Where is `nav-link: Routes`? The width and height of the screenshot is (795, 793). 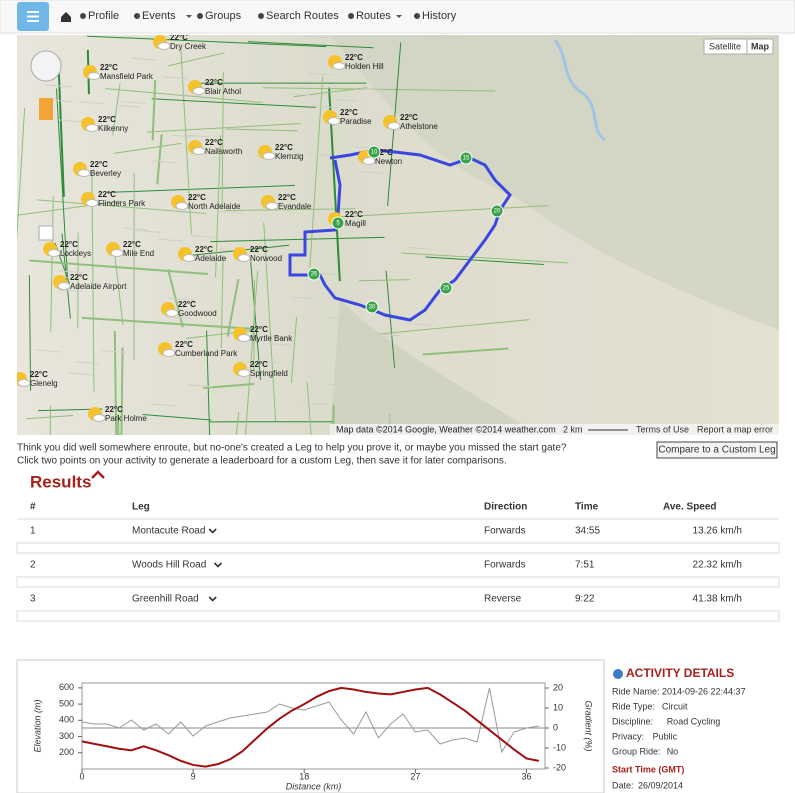
nav-link: Routes is located at coordinates (373, 16).